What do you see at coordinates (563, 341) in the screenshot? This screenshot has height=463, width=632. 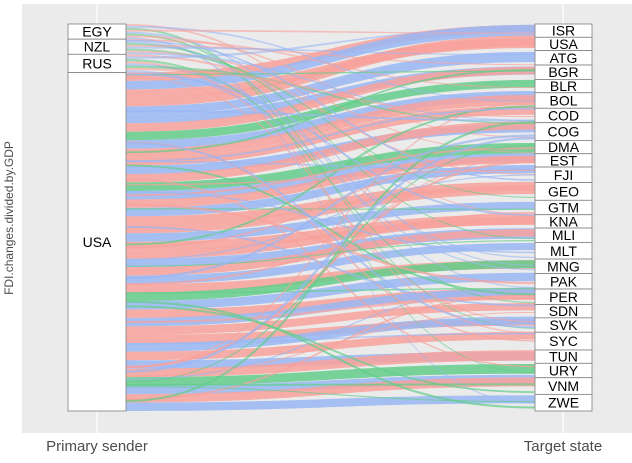 I see `target-stratum-label: SYC` at bounding box center [563, 341].